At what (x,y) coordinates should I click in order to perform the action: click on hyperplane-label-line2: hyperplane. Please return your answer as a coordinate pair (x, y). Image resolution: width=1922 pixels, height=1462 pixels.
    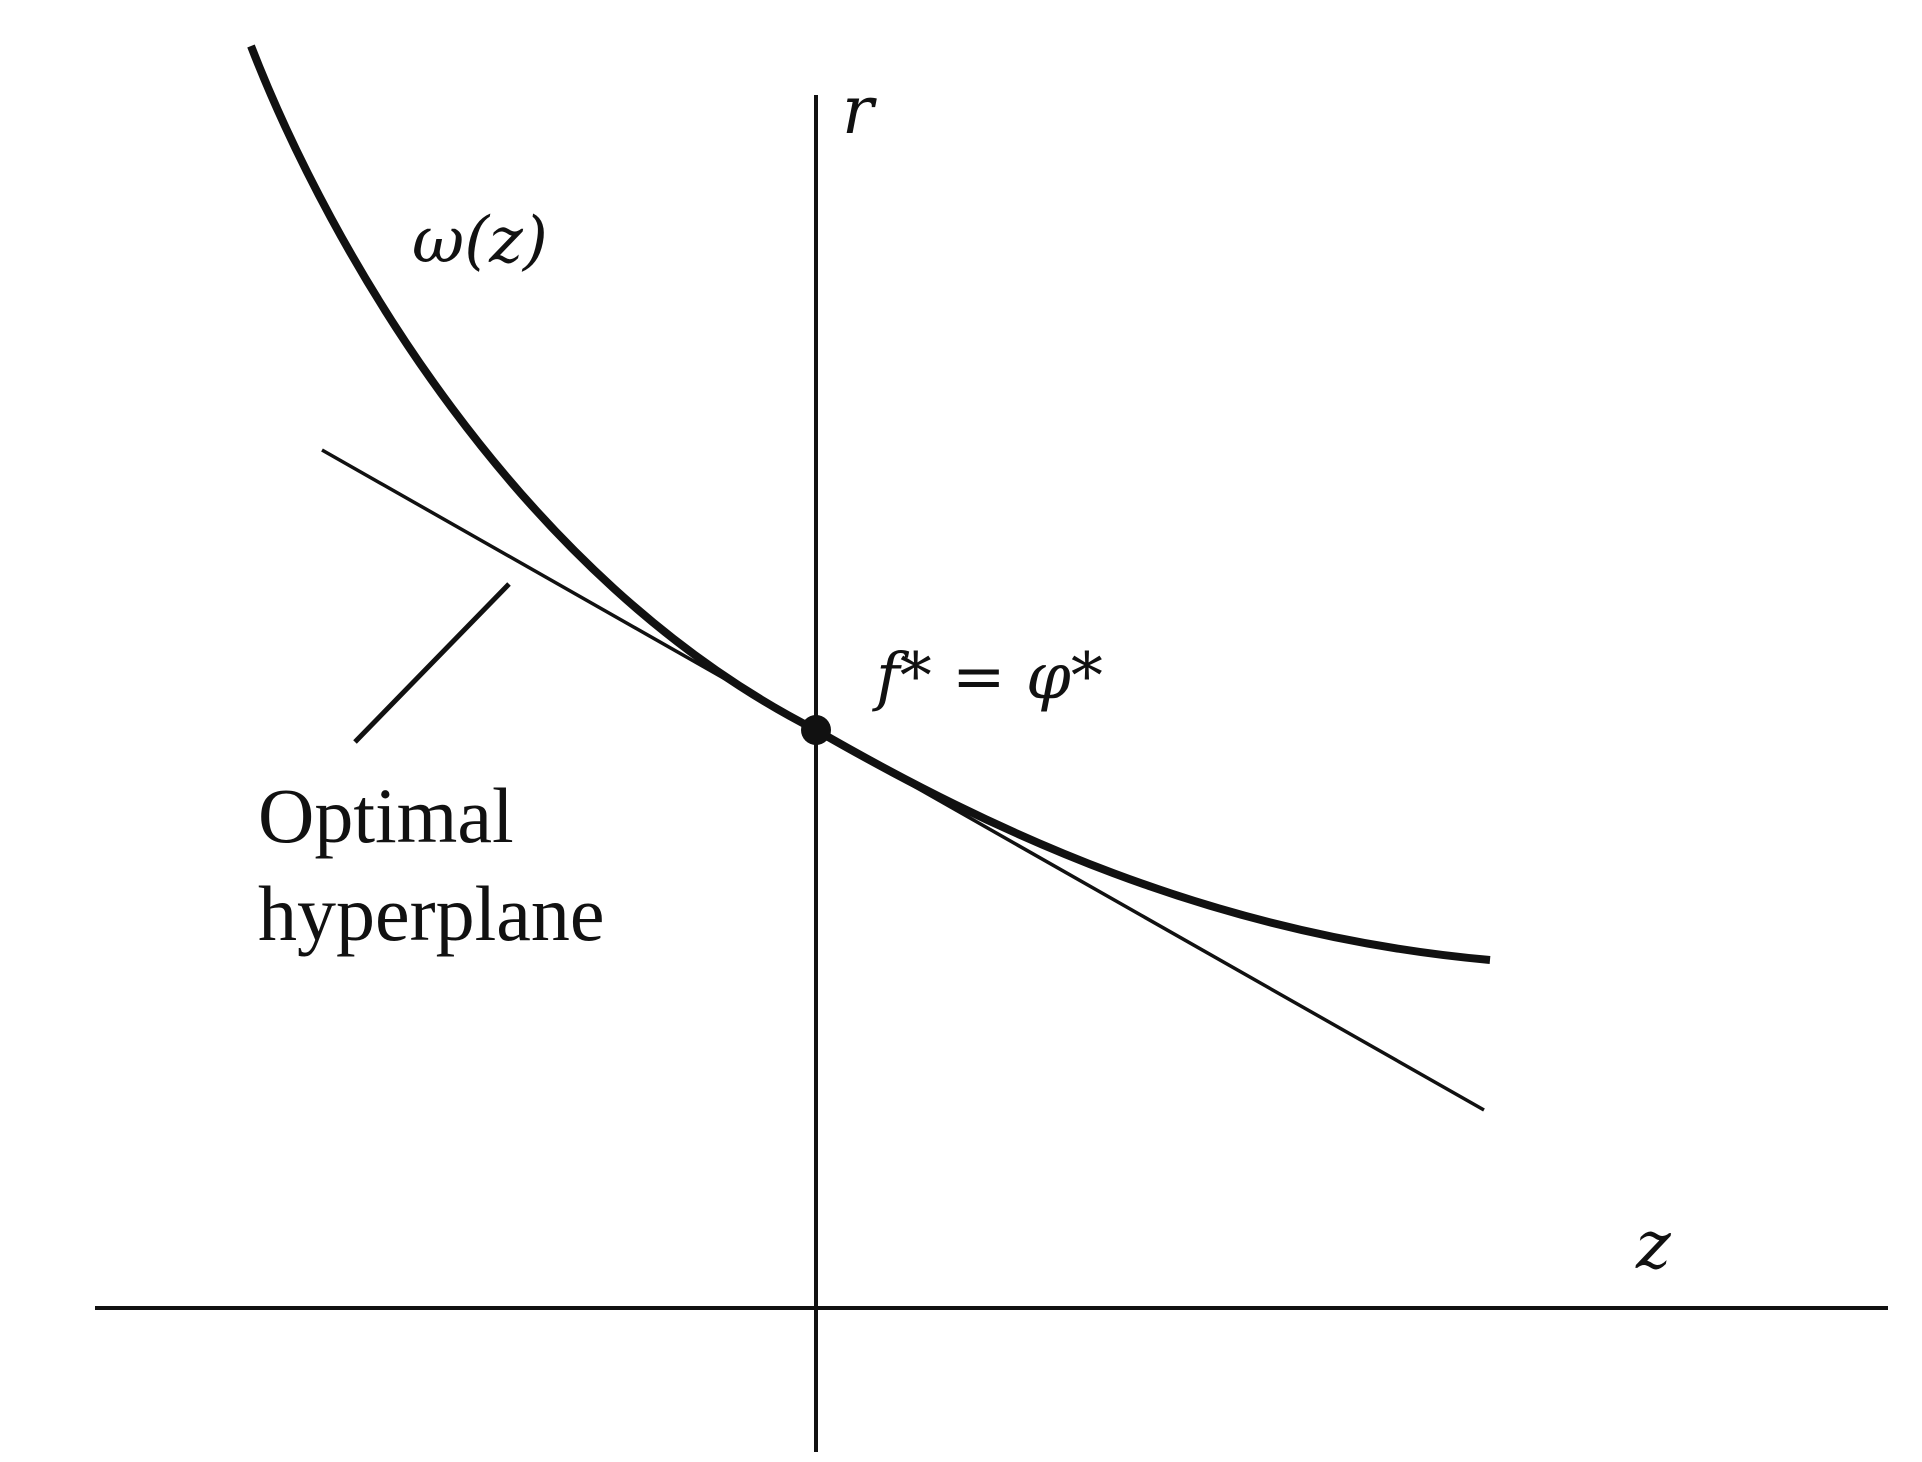
    Looking at the image, I should click on (431, 913).